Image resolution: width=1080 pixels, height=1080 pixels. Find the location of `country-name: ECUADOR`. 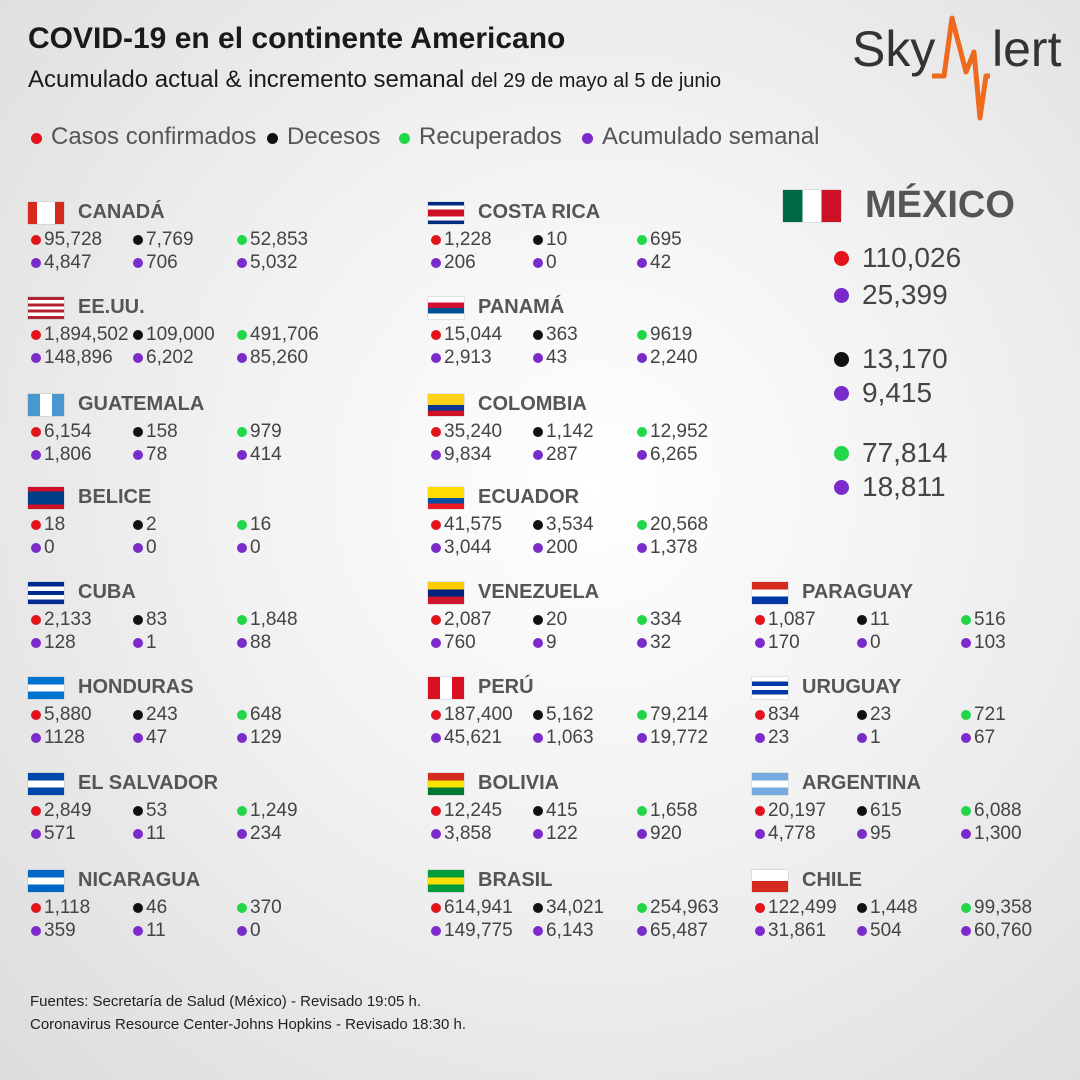

country-name: ECUADOR is located at coordinates (529, 497).